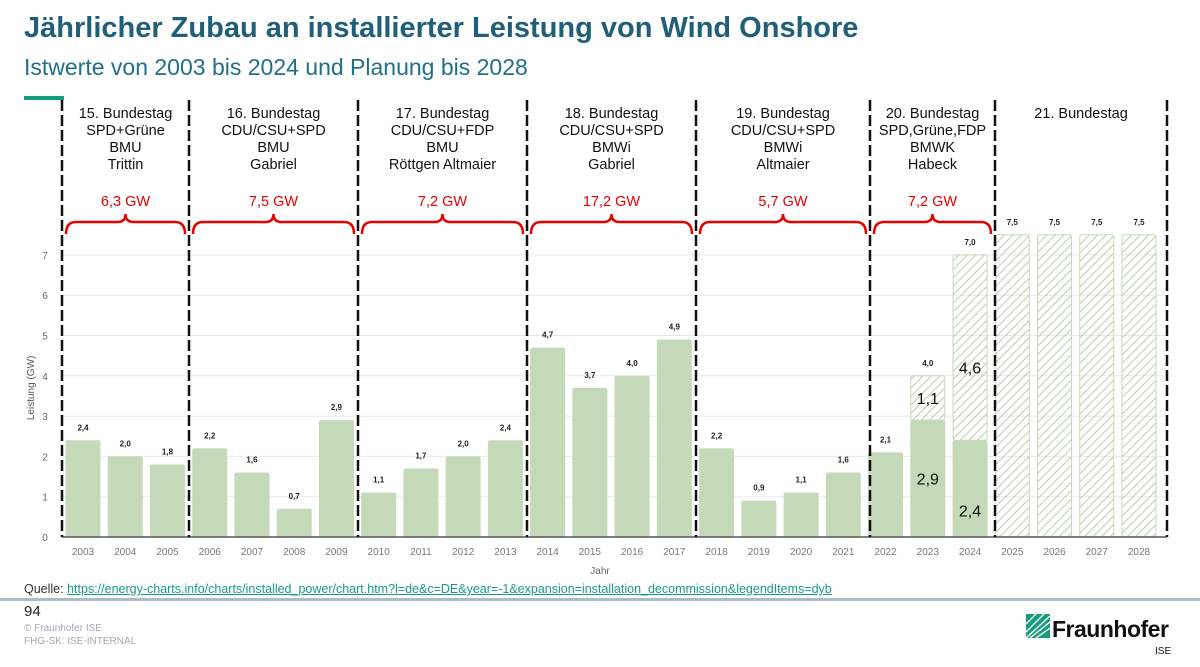 The image size is (1200, 667). Describe the element at coordinates (379, 552) in the screenshot. I see `x-tick-label: 2010` at that location.